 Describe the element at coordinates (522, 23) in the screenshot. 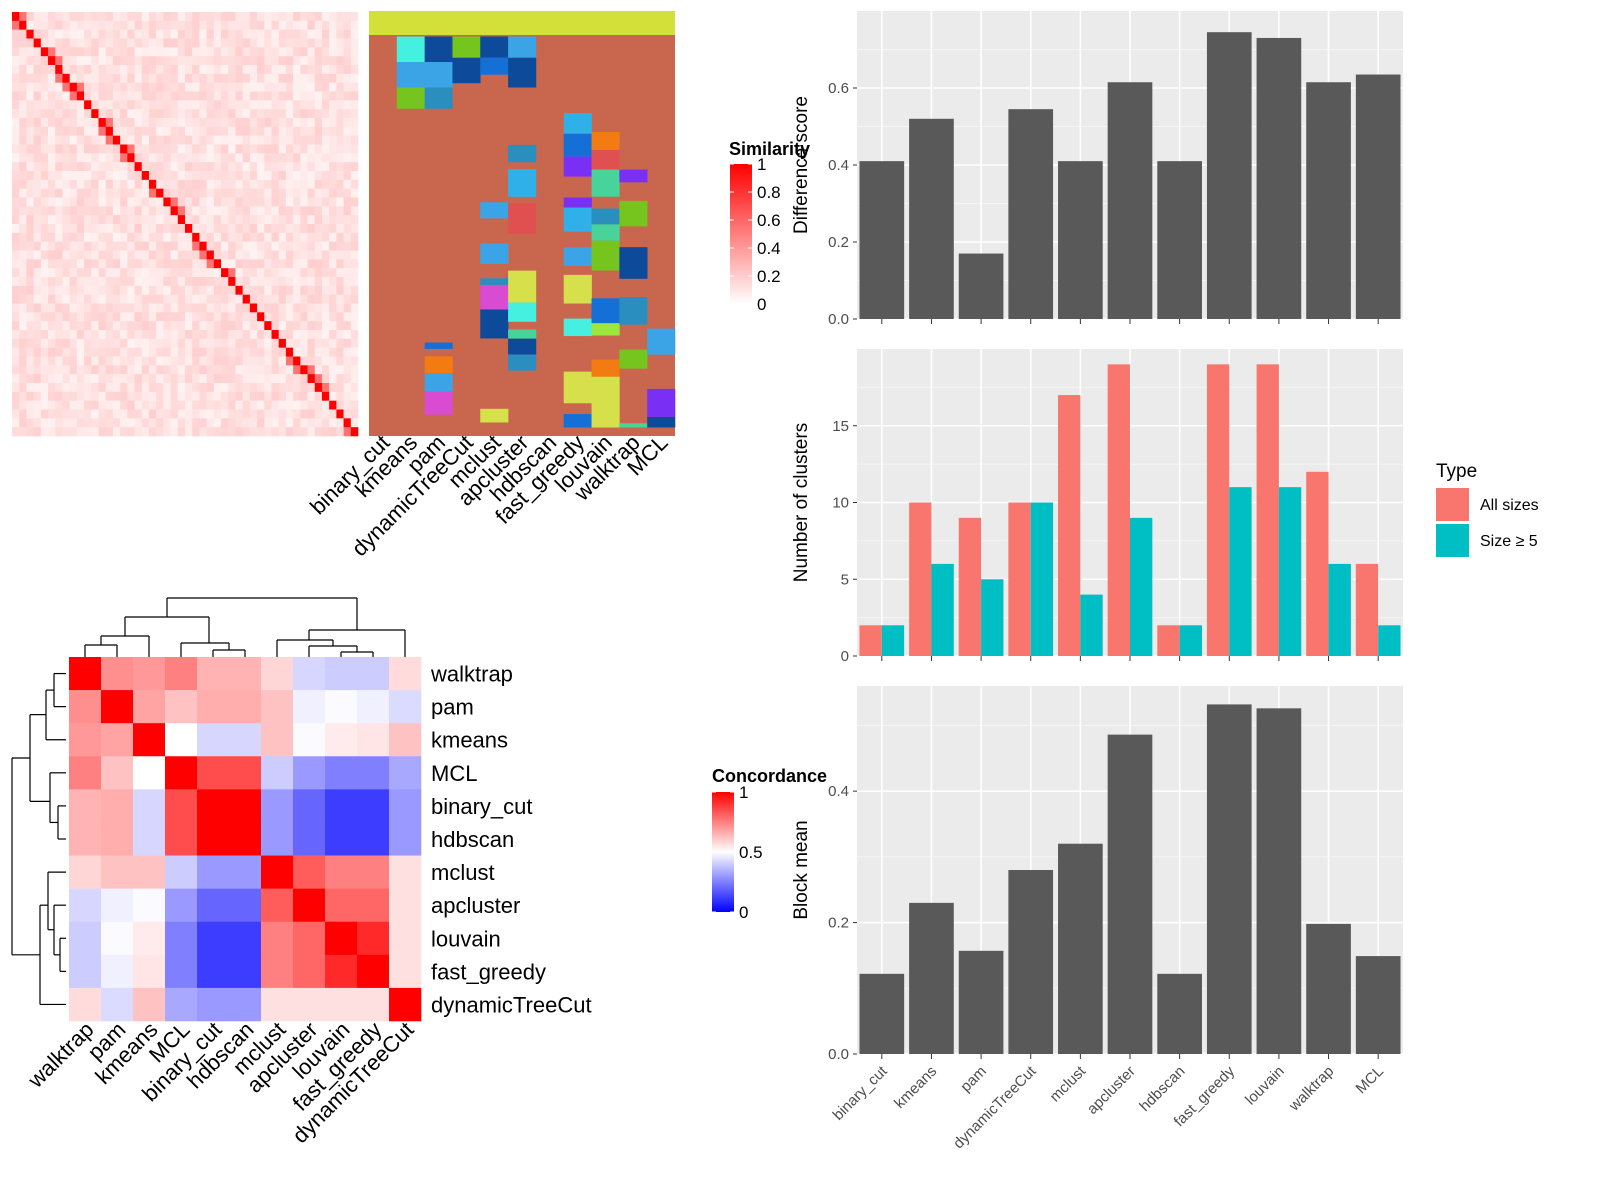

I see `assignment-top-bar` at that location.